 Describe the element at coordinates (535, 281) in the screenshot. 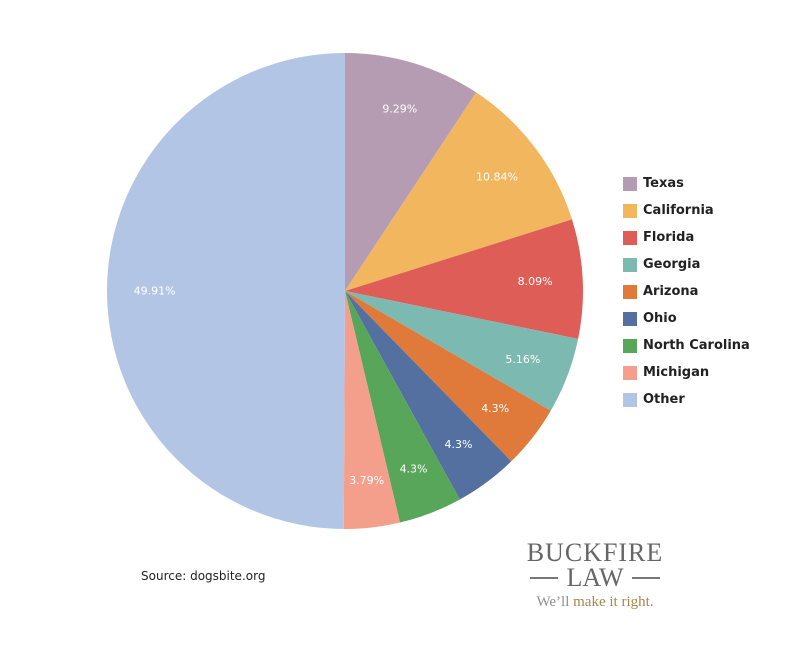

I see `slice-label: 8.09%` at that location.